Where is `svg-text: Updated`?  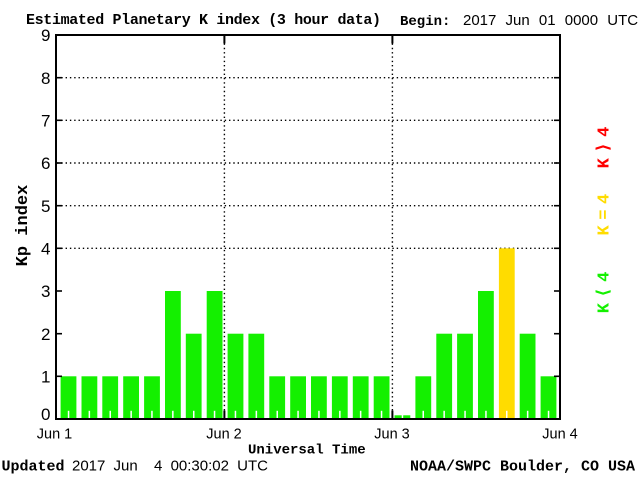
svg-text: Updated is located at coordinates (33, 467).